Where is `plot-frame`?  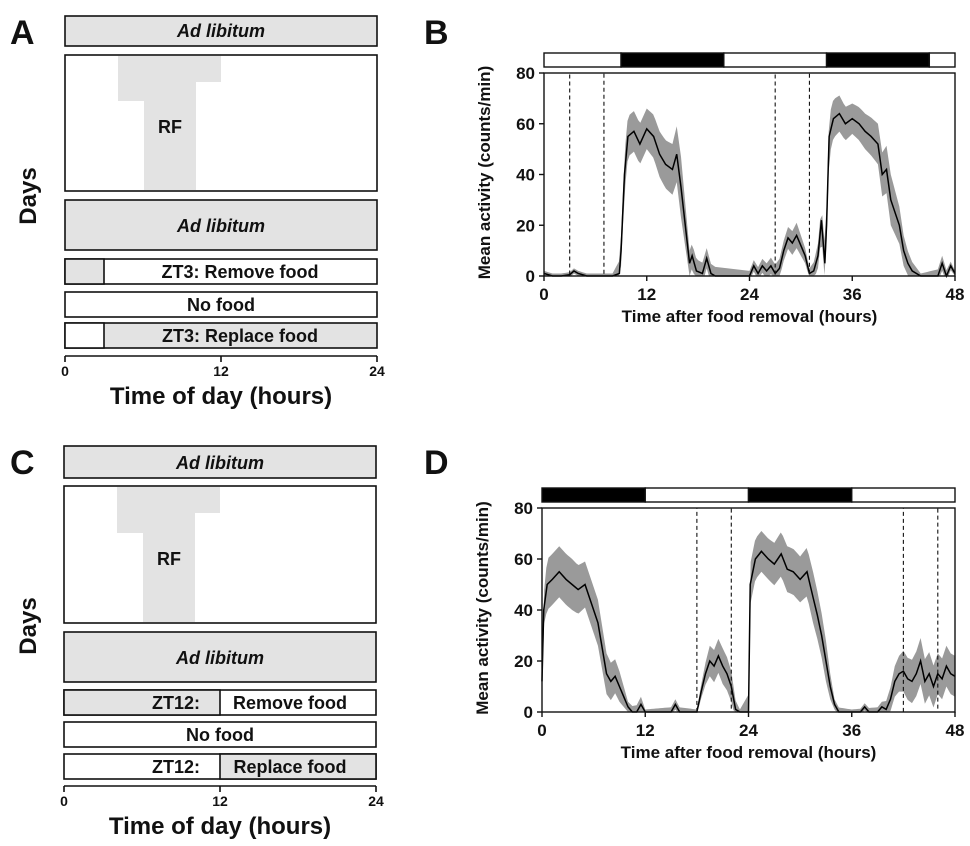
plot-frame is located at coordinates (749, 174).